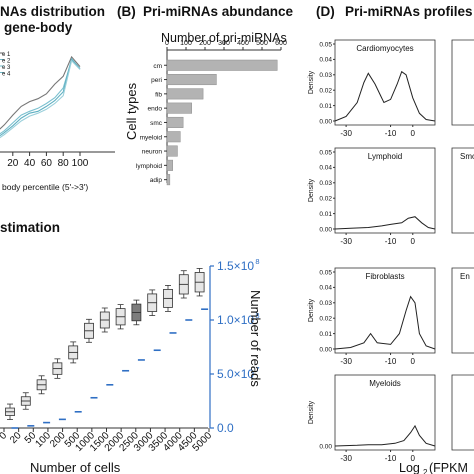 The image size is (474, 474). I want to click on category-label: neuron, so click(152, 152).